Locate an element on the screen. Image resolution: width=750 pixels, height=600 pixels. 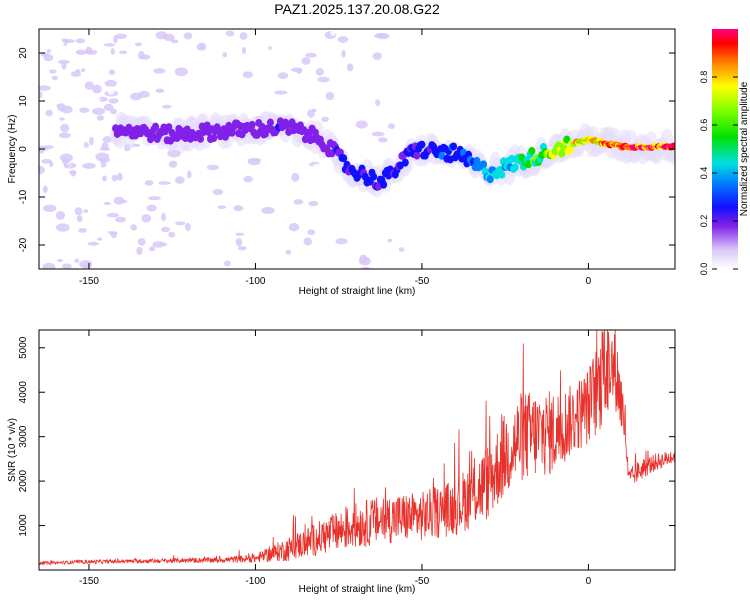
spectrogram-x-tick-label: 0 is located at coordinates (589, 281).